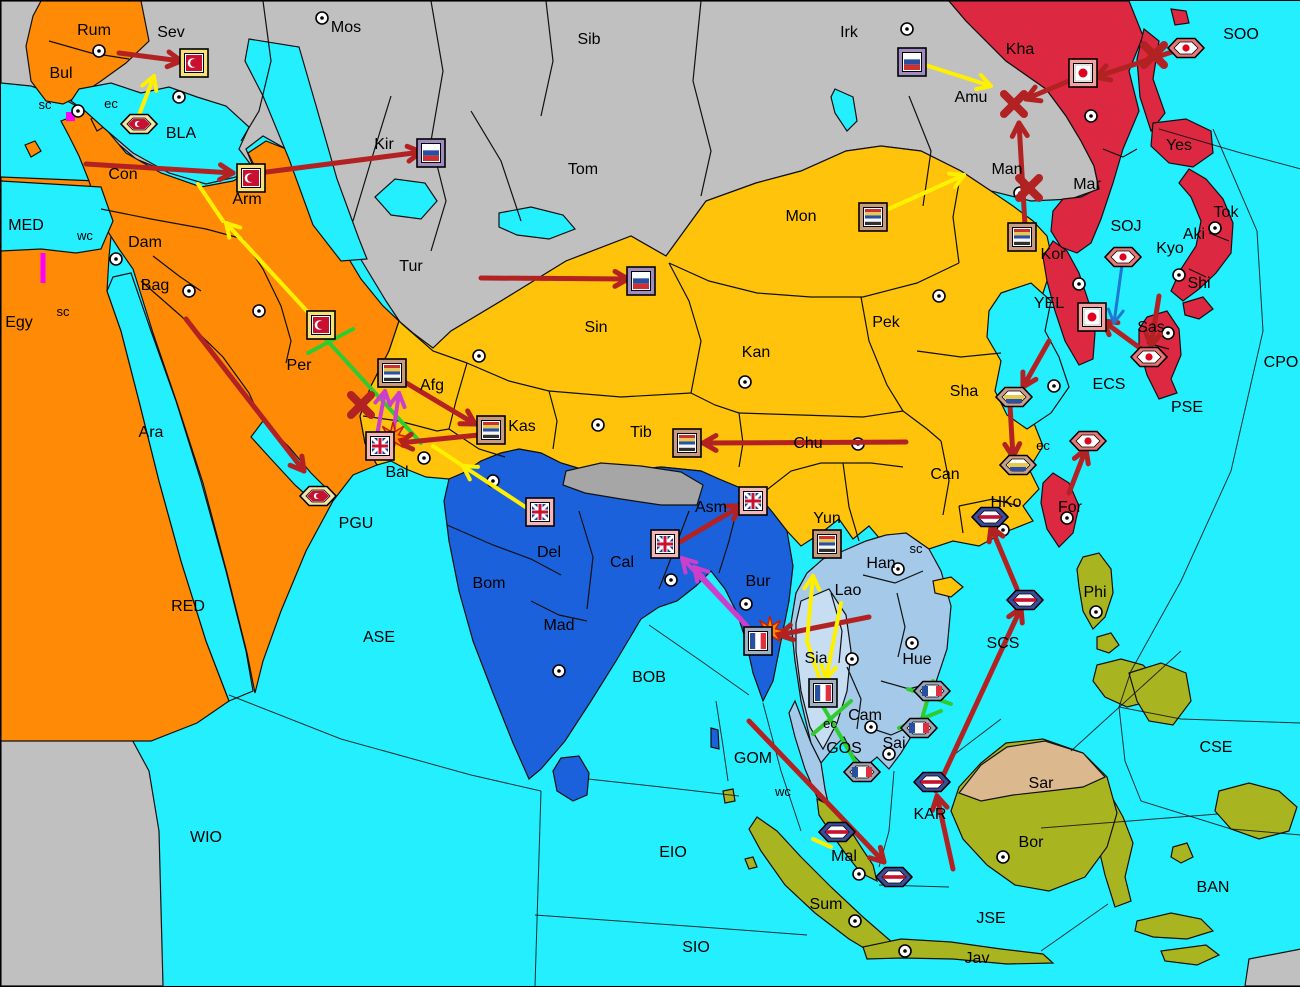  Describe the element at coordinates (431, 153) in the screenshot. I see `unit-russia-army-kir` at that location.